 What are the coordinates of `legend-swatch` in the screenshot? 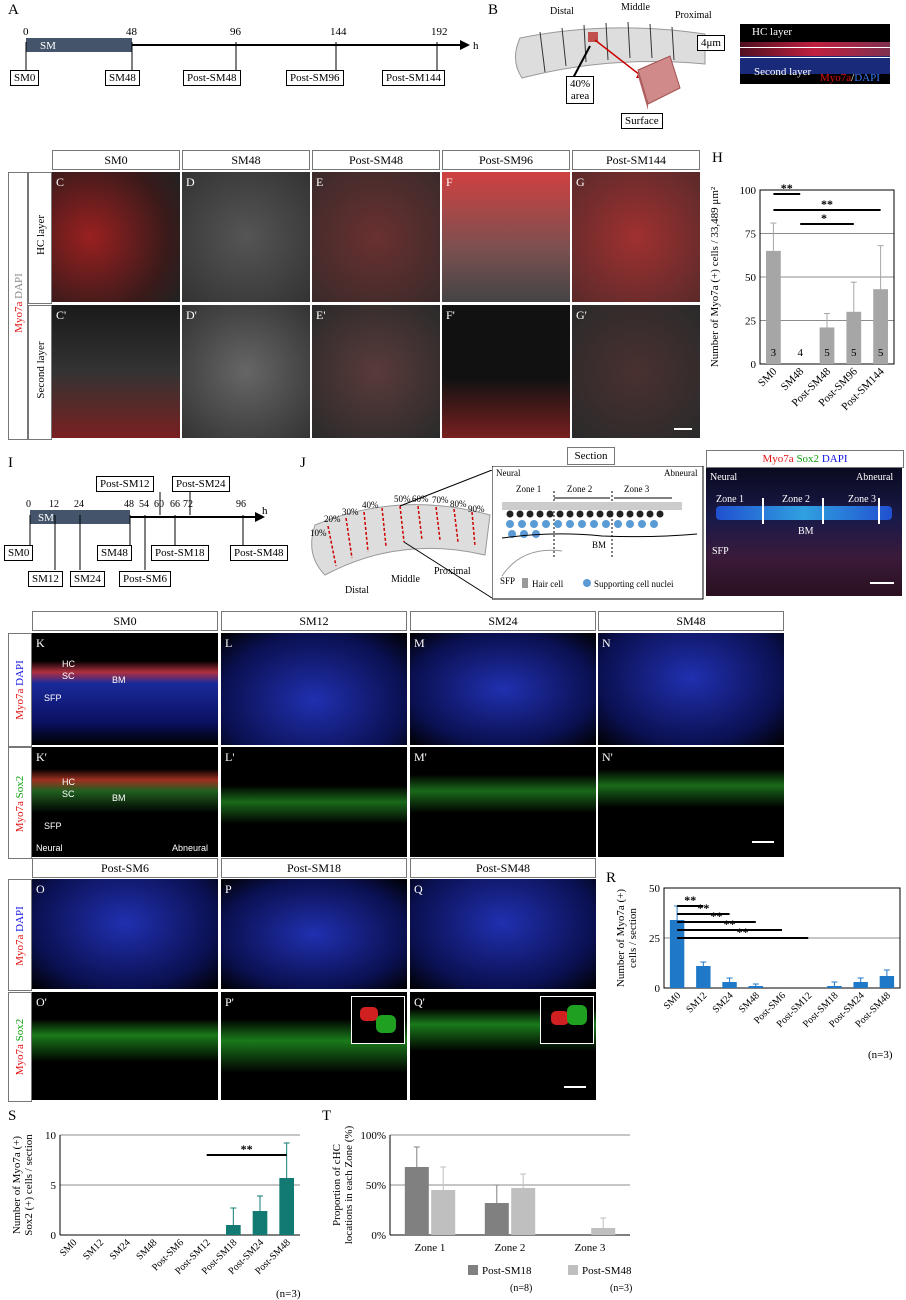 It's located at (473, 1270).